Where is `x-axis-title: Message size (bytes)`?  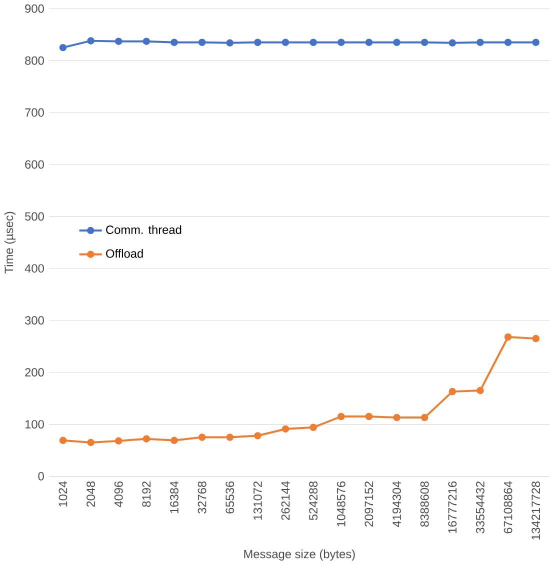
x-axis-title: Message size (bytes) is located at coordinates (299, 555).